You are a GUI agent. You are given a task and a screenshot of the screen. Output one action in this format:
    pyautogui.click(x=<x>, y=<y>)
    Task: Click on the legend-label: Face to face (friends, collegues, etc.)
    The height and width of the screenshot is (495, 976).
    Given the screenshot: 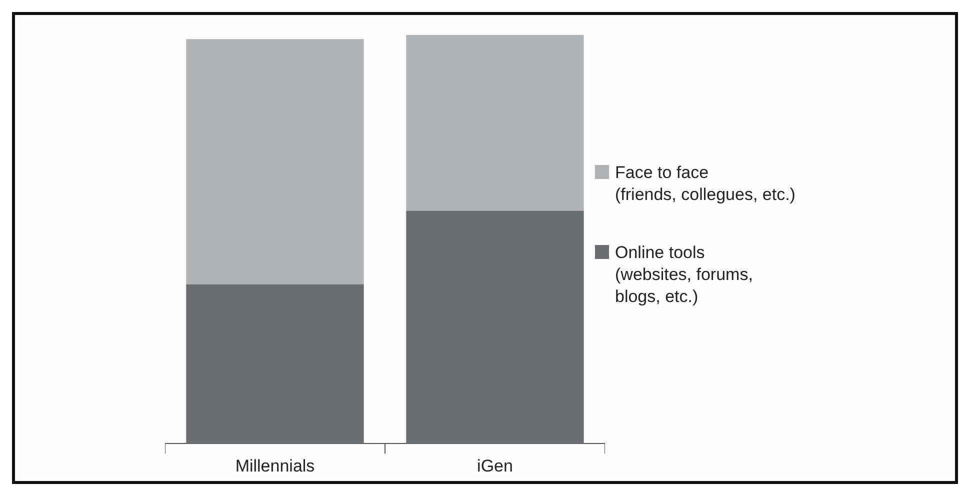 What is the action you would take?
    pyautogui.click(x=705, y=184)
    